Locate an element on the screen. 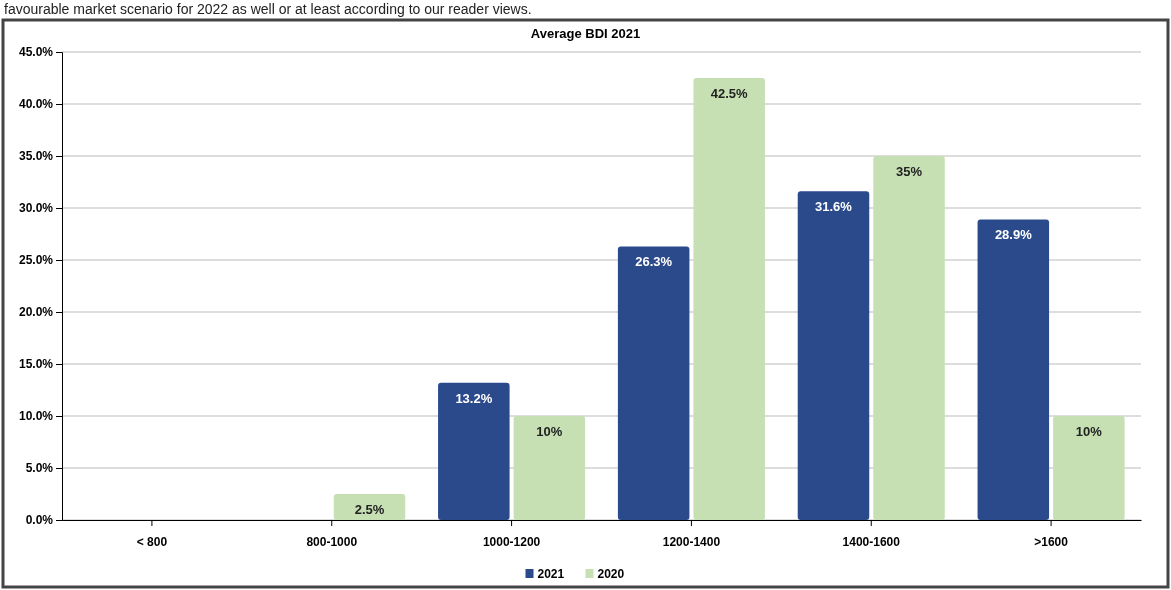 The width and height of the screenshot is (1171, 590). legend-label: 2020 is located at coordinates (611, 574).